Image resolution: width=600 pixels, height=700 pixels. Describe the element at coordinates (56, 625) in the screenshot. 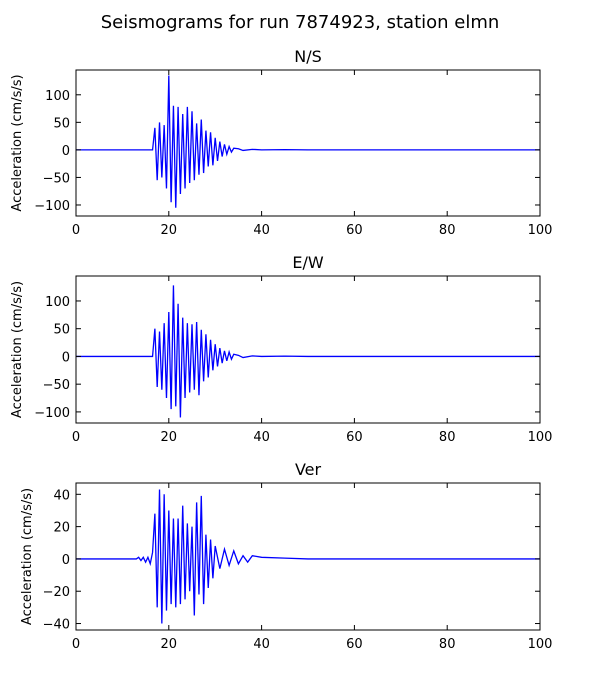

I see `y-tick-label: −40` at that location.